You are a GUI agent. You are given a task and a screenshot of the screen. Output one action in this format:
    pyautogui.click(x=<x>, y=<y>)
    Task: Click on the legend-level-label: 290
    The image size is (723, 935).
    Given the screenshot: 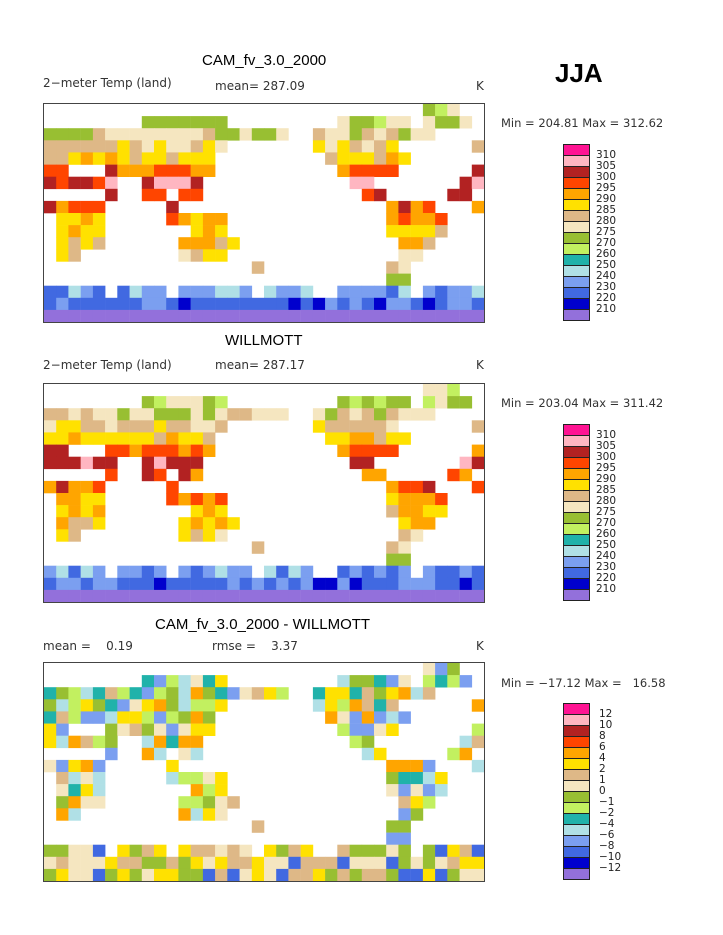 What is the action you would take?
    pyautogui.click(x=606, y=199)
    